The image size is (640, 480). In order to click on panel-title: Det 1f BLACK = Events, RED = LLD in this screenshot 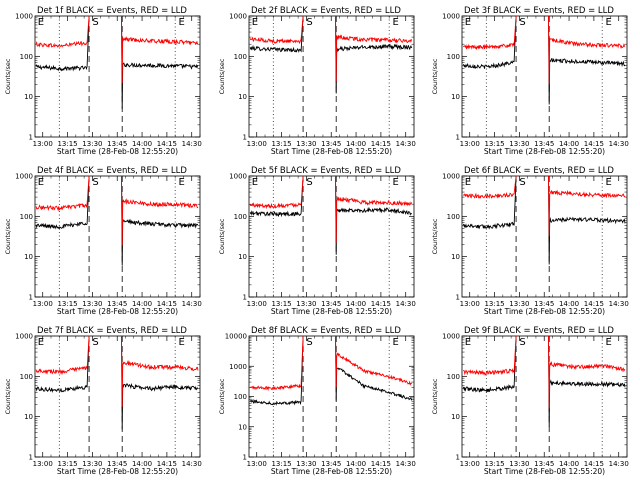, I will do `click(112, 11)`.